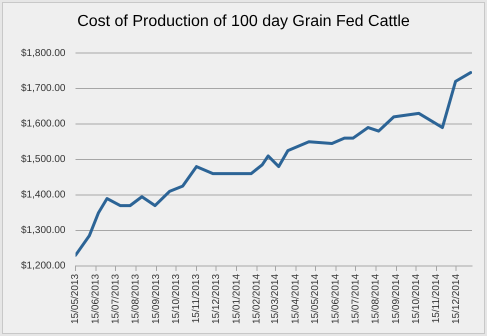  What do you see at coordinates (43, 124) in the screenshot?
I see `y-tick-label: $1,600.00` at bounding box center [43, 124].